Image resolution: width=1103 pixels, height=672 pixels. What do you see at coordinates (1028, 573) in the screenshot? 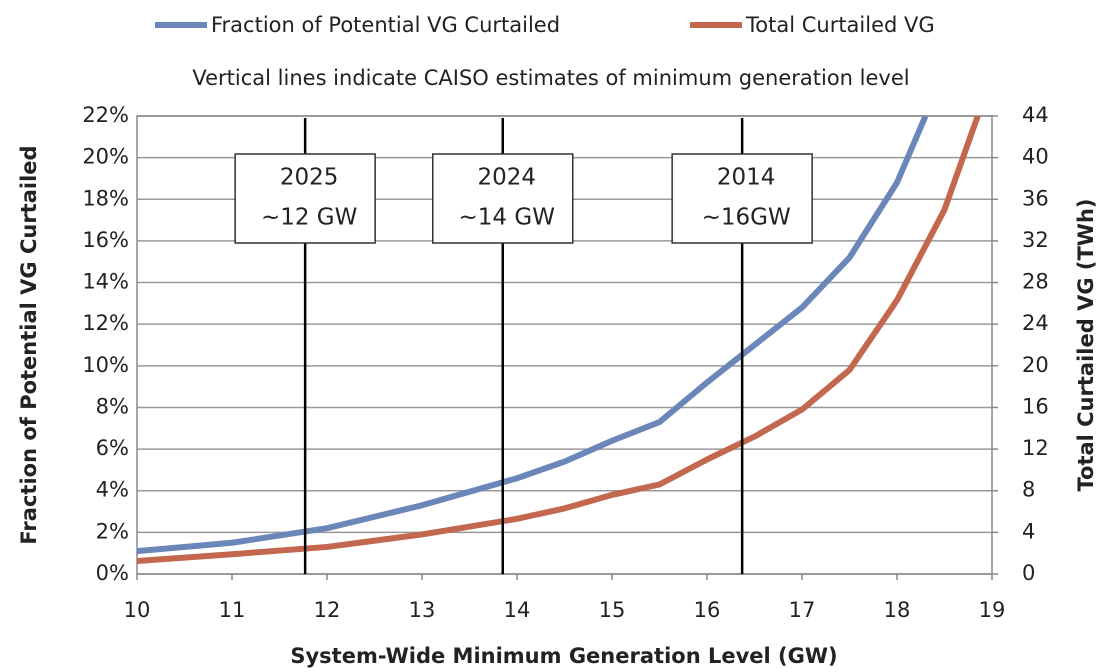
I see `y2-tick-label: 0` at bounding box center [1028, 573].